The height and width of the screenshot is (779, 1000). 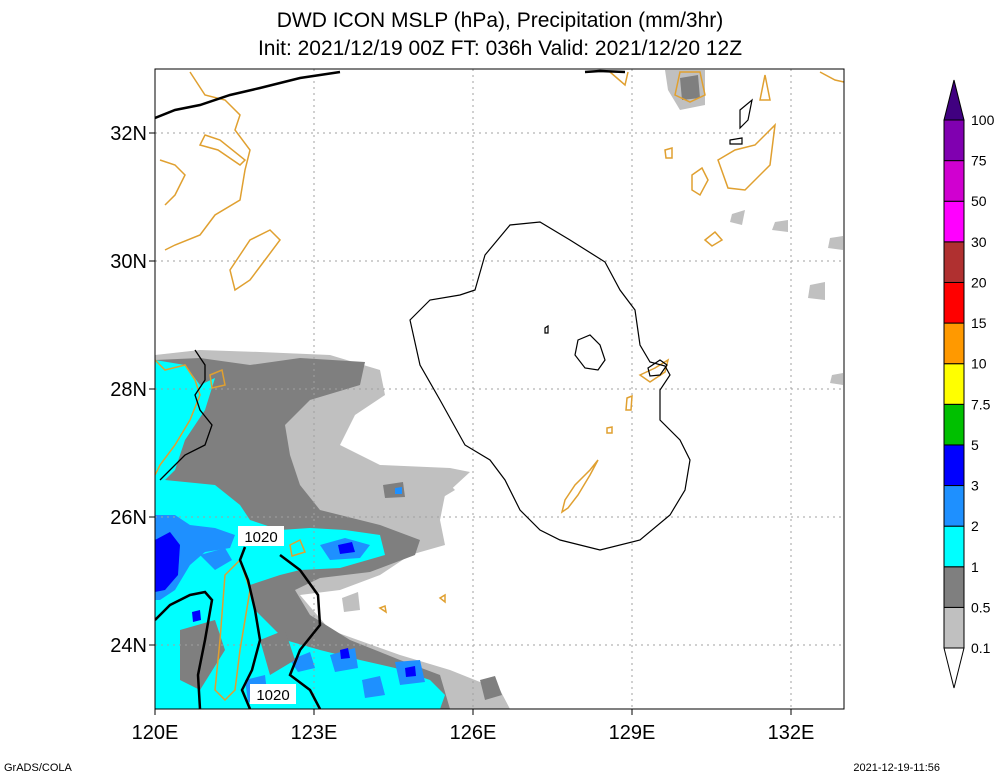 I want to click on lat-tick-label: 32N, so click(x=128, y=134).